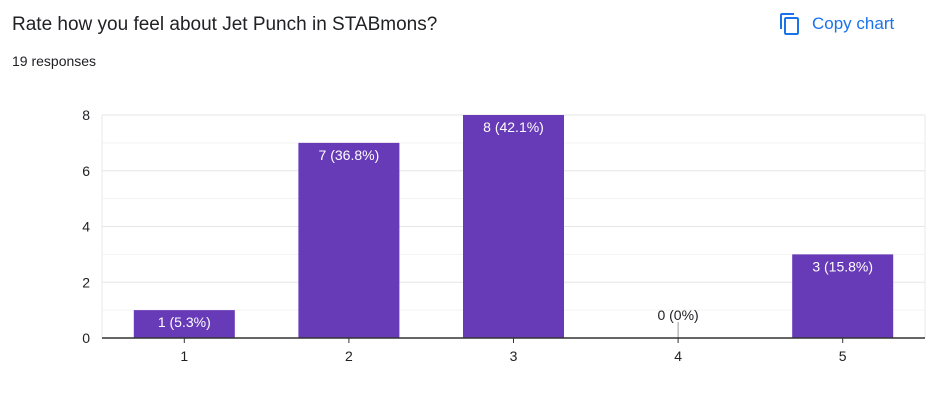  Describe the element at coordinates (789, 24) in the screenshot. I see `copy-icon` at that location.